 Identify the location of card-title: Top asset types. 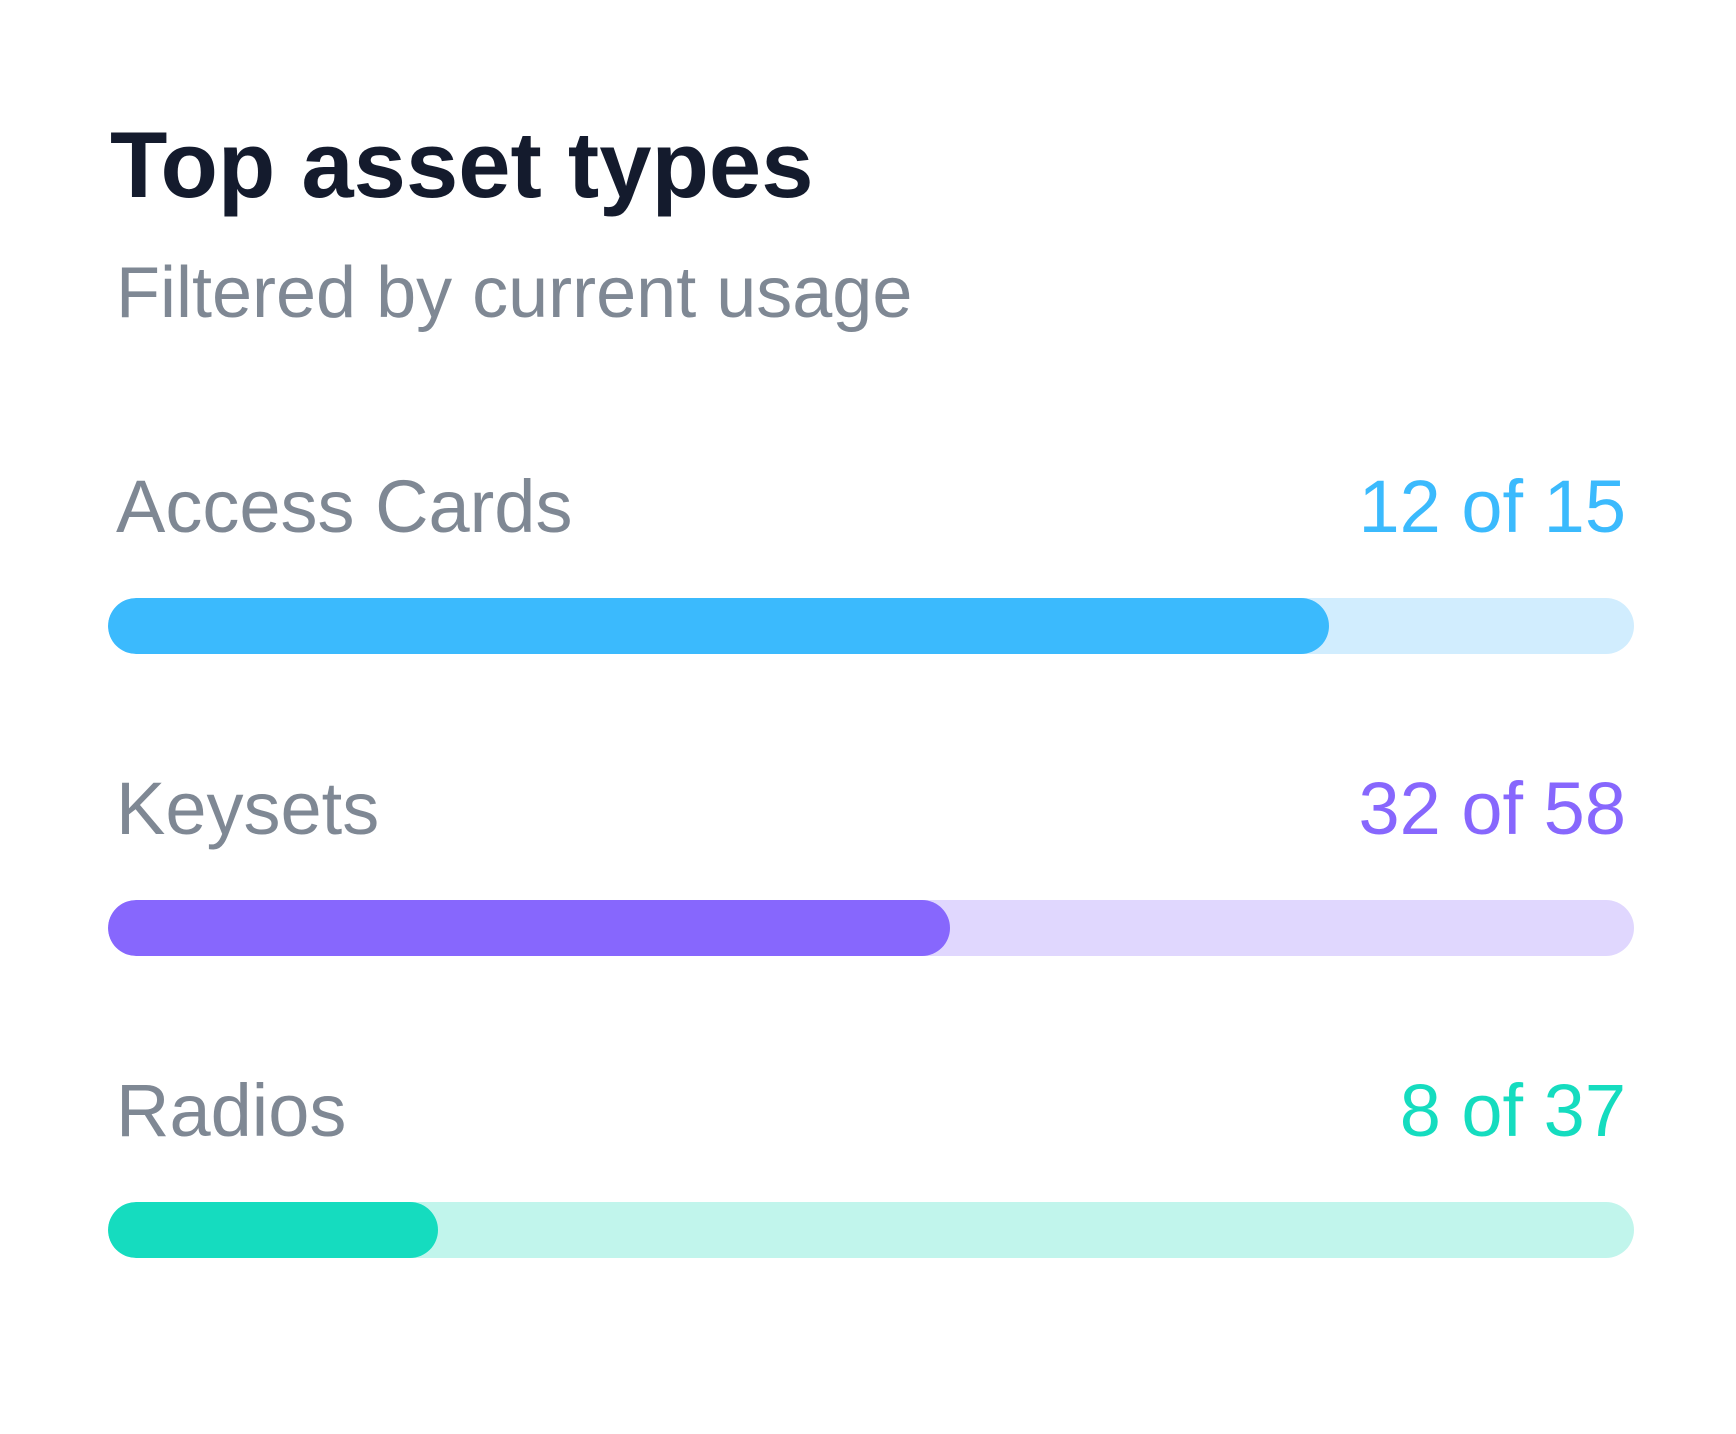
(462, 164).